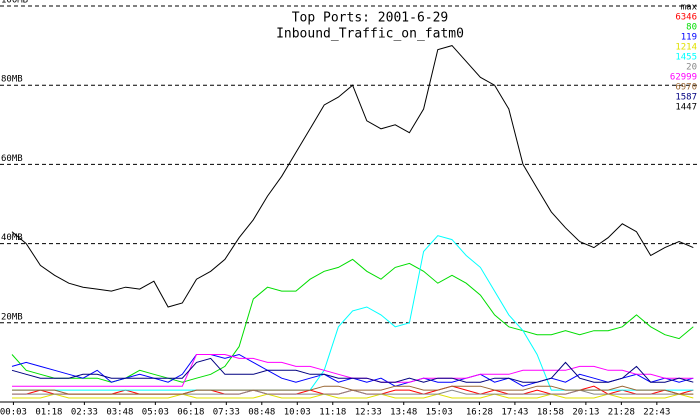 The width and height of the screenshot is (700, 420). Describe the element at coordinates (656, 413) in the screenshot. I see `x-tick-label: 22:43` at that location.